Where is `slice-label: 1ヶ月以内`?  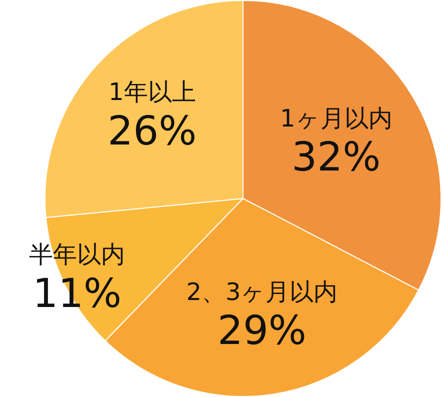
slice-label: 1ヶ月以内 is located at coordinates (336, 118).